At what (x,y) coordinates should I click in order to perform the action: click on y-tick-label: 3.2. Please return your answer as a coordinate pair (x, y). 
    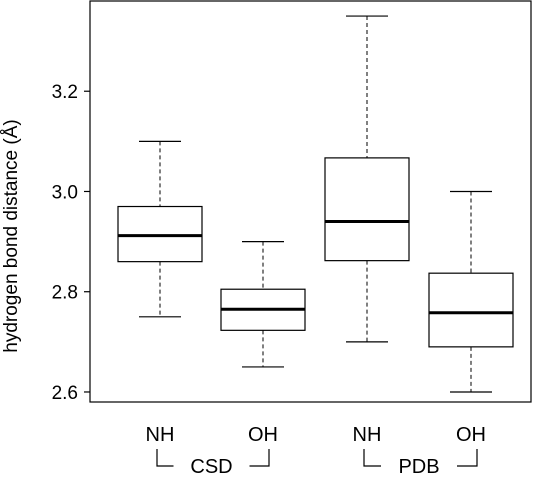
    Looking at the image, I should click on (65, 92).